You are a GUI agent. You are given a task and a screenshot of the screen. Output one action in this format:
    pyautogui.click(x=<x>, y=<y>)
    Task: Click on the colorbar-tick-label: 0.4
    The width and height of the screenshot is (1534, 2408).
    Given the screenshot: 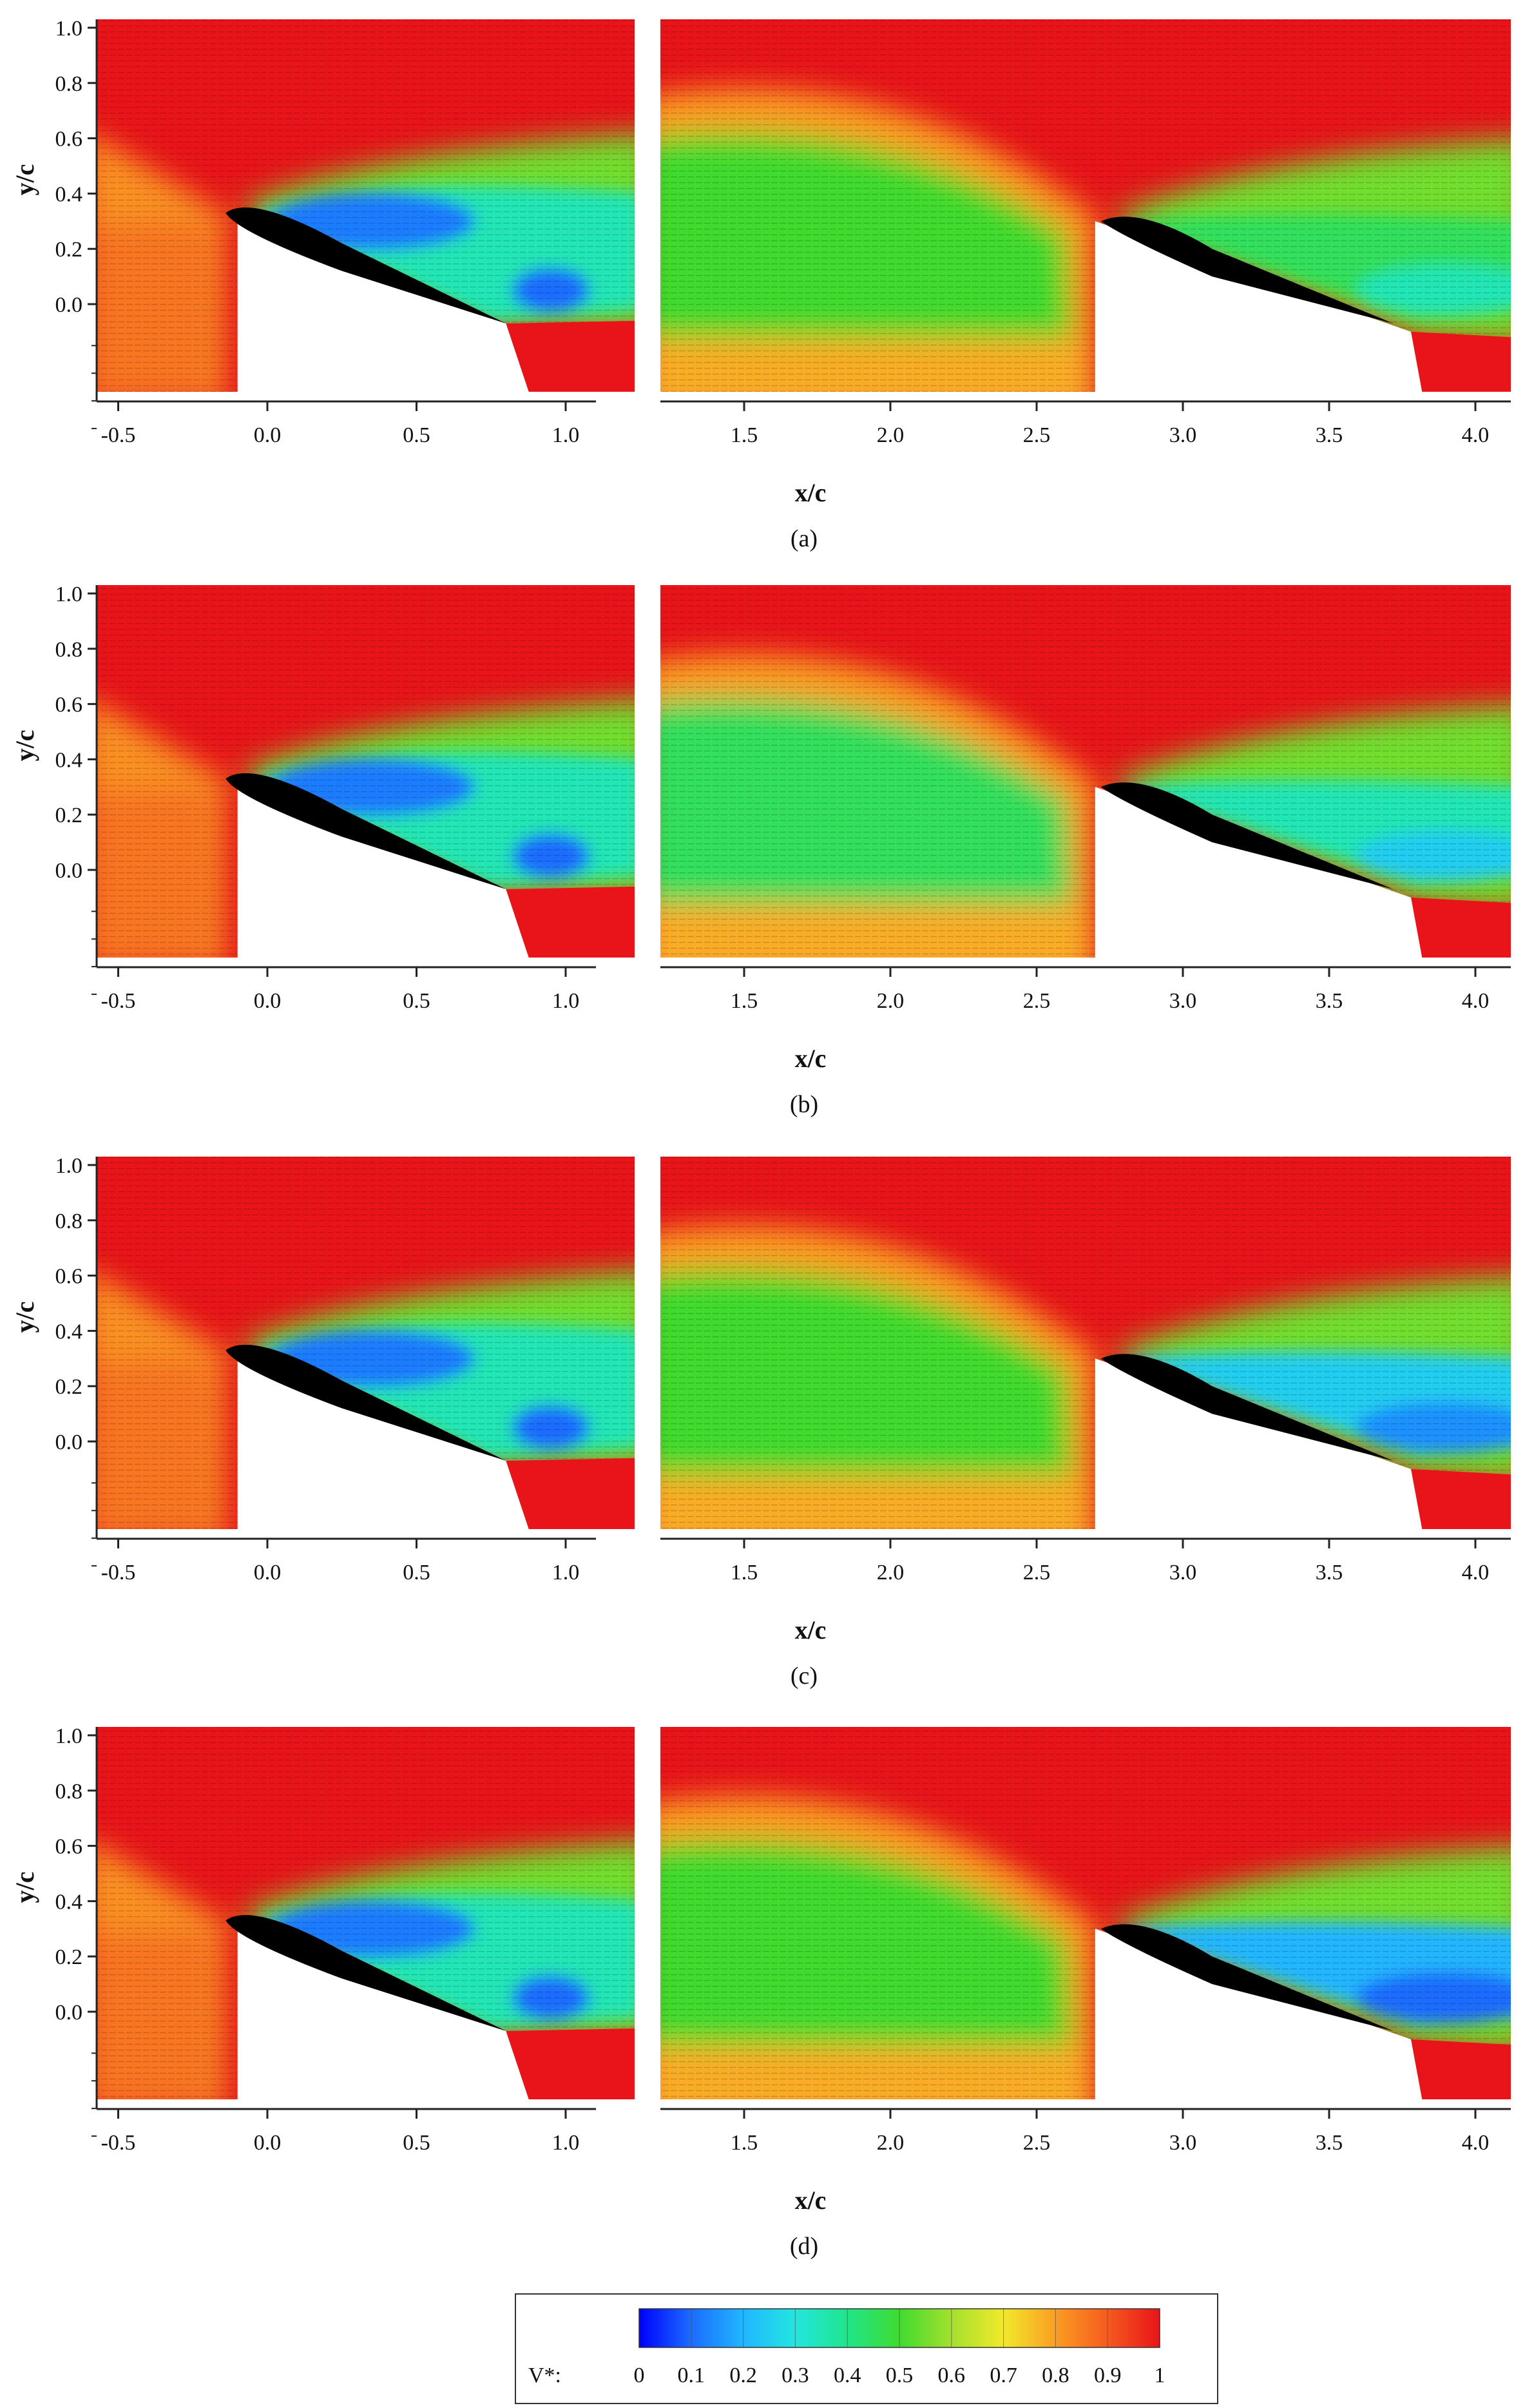 What is the action you would take?
    pyautogui.click(x=847, y=2375)
    